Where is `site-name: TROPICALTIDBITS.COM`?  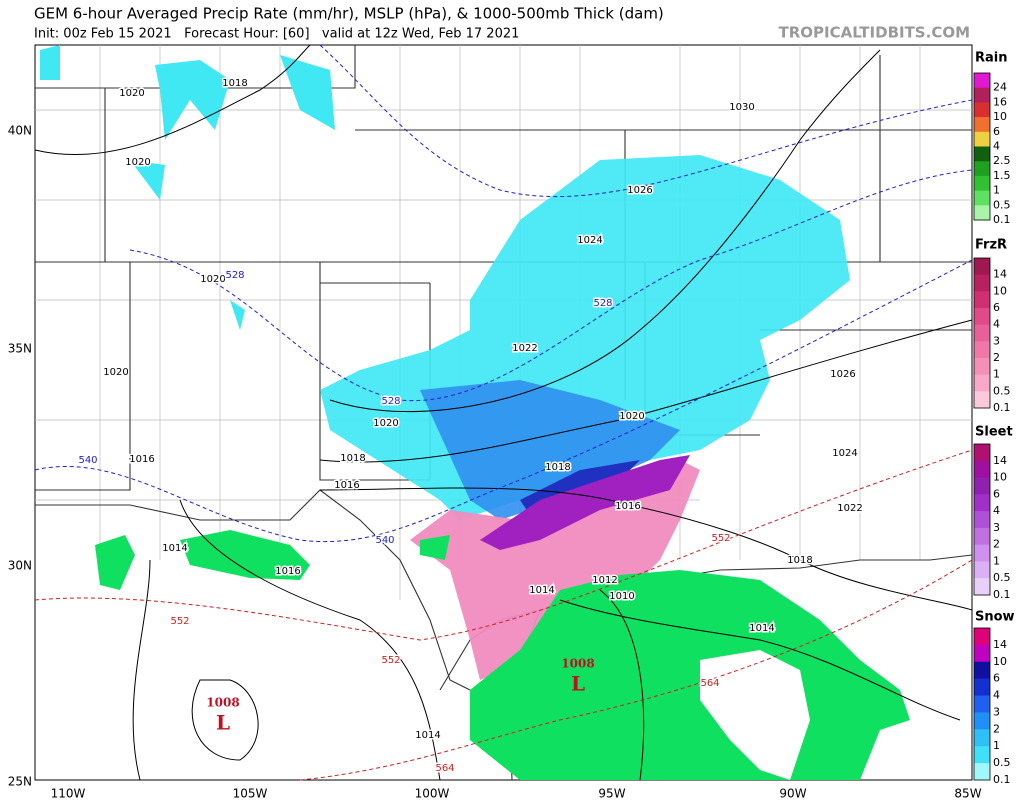 site-name: TROPICALTIDBITS.COM is located at coordinates (875, 33).